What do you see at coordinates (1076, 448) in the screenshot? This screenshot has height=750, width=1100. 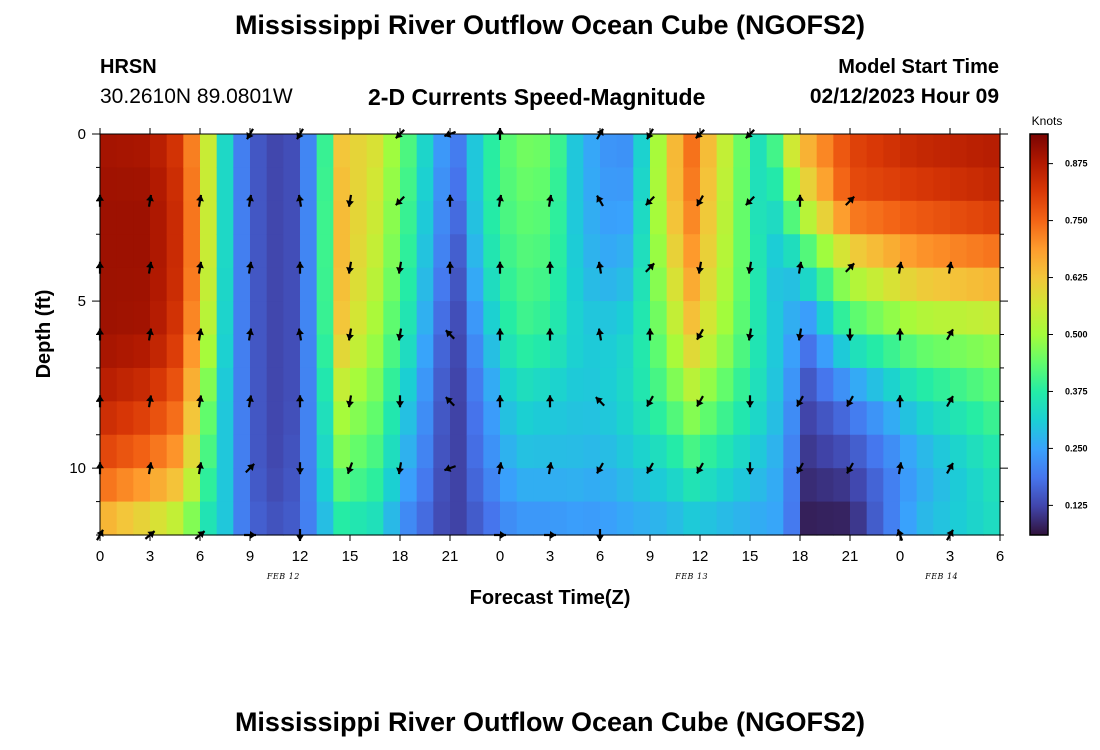 I see `colorbar-tick-label: 0.250` at bounding box center [1076, 448].